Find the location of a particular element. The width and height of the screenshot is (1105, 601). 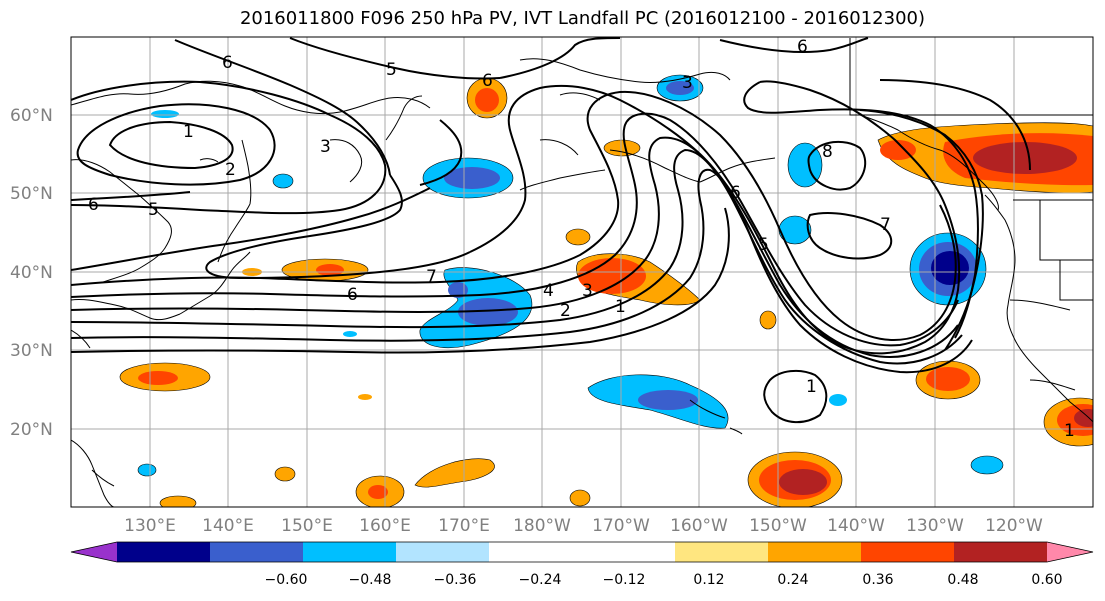

lon-tick-label: 150°W is located at coordinates (778, 526).